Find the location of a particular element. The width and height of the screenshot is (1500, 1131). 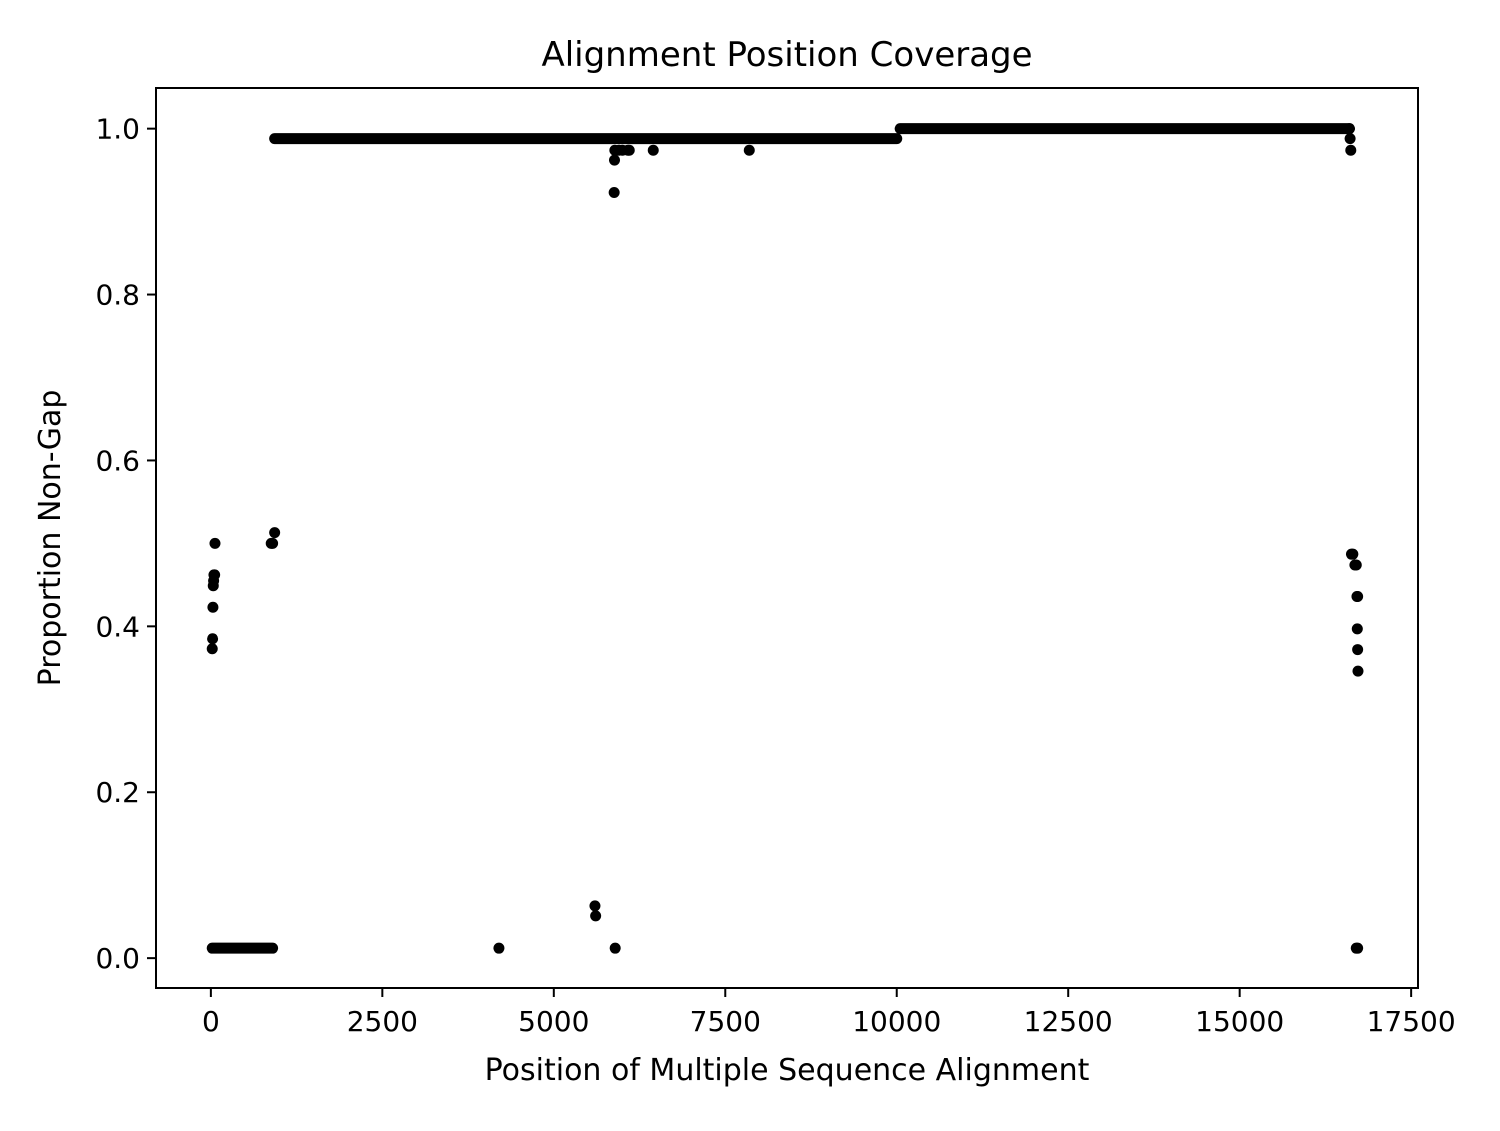

x-tick-label-0: 0 is located at coordinates (211, 1021).